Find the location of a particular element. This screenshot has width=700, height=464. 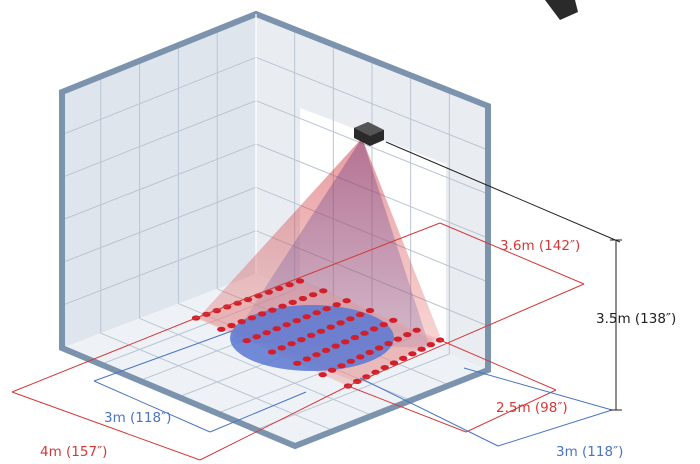

blue-dim-right-c is located at coordinates (538, 389).